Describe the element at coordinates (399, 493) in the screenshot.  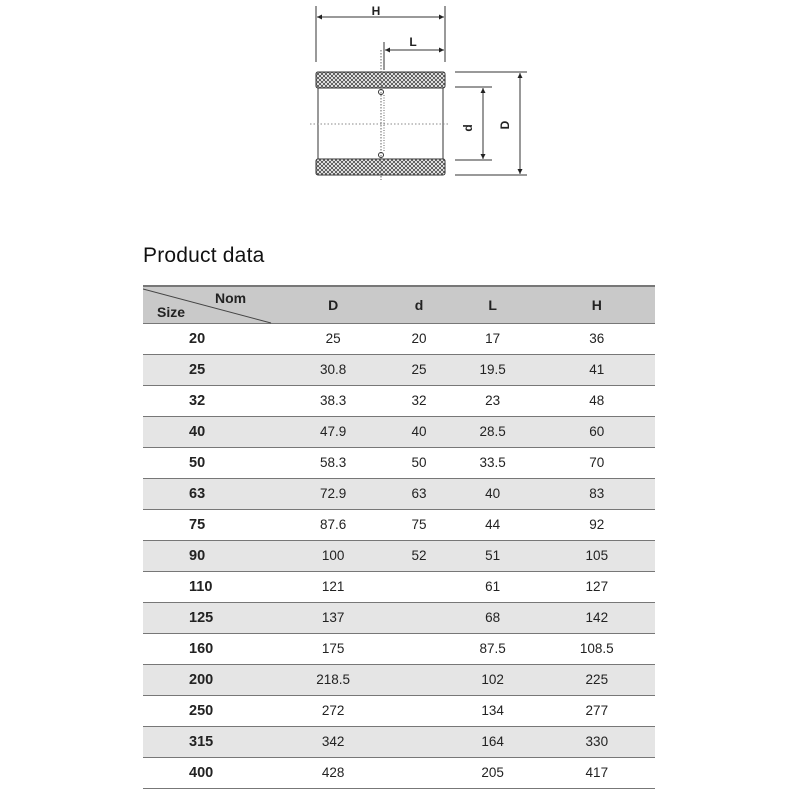
I see `table-row: 63 72.9 63 40 83` at that location.